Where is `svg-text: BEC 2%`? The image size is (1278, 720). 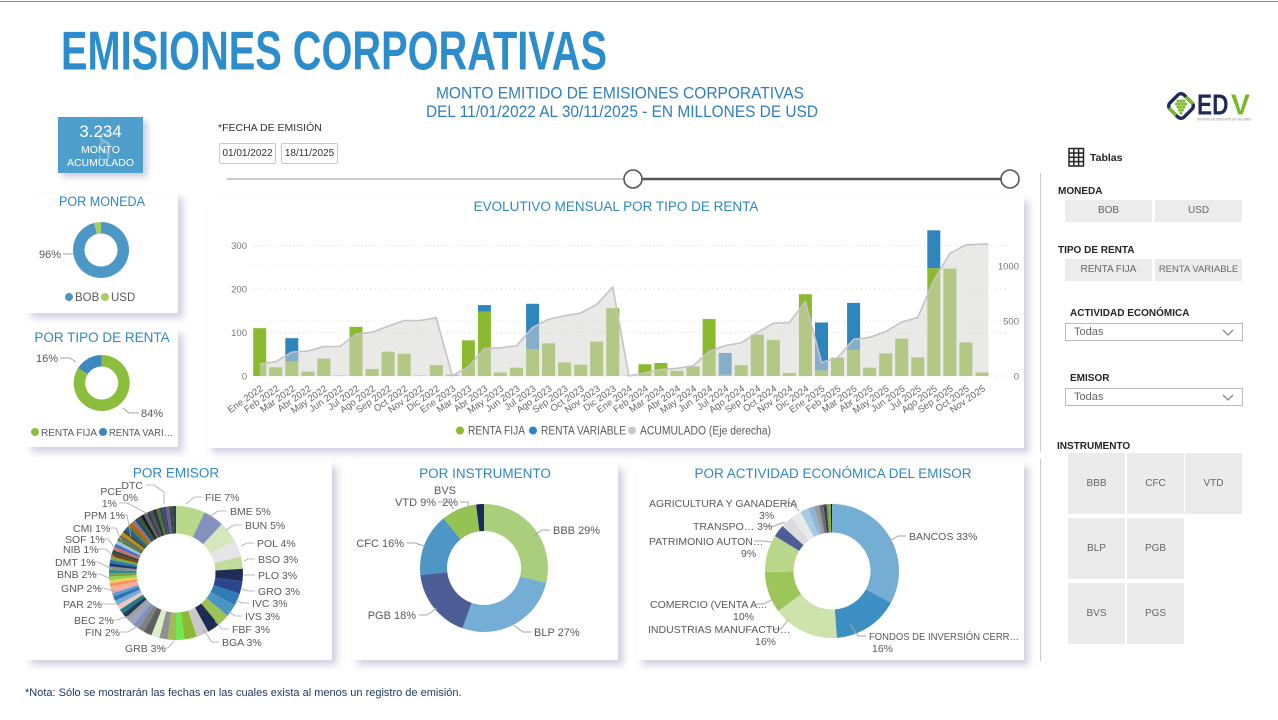 svg-text: BEC 2% is located at coordinates (94, 621).